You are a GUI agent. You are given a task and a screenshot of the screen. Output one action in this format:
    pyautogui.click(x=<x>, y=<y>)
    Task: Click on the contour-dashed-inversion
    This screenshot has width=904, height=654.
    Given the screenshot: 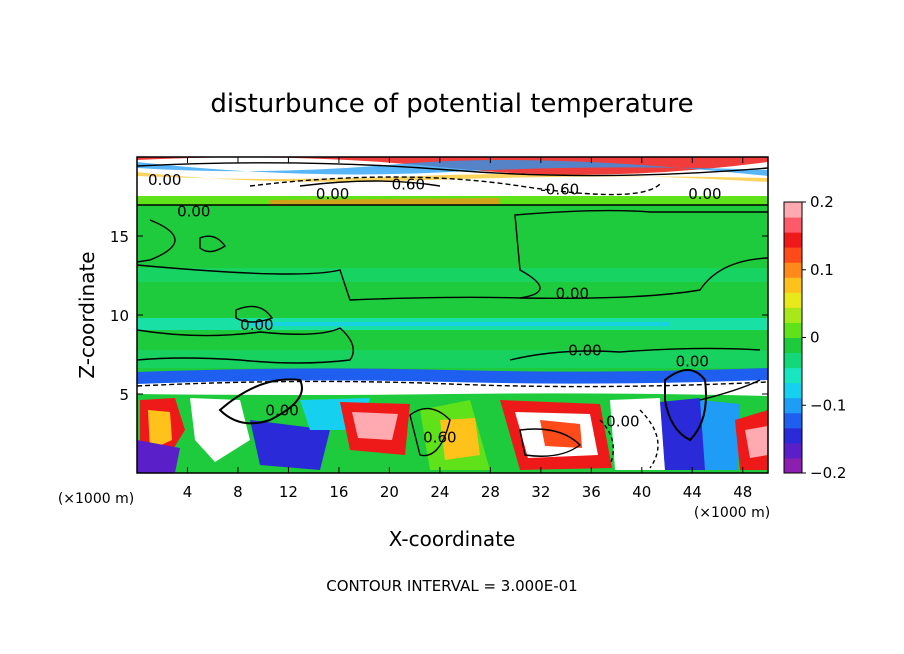 What is the action you would take?
    pyautogui.click(x=452, y=384)
    